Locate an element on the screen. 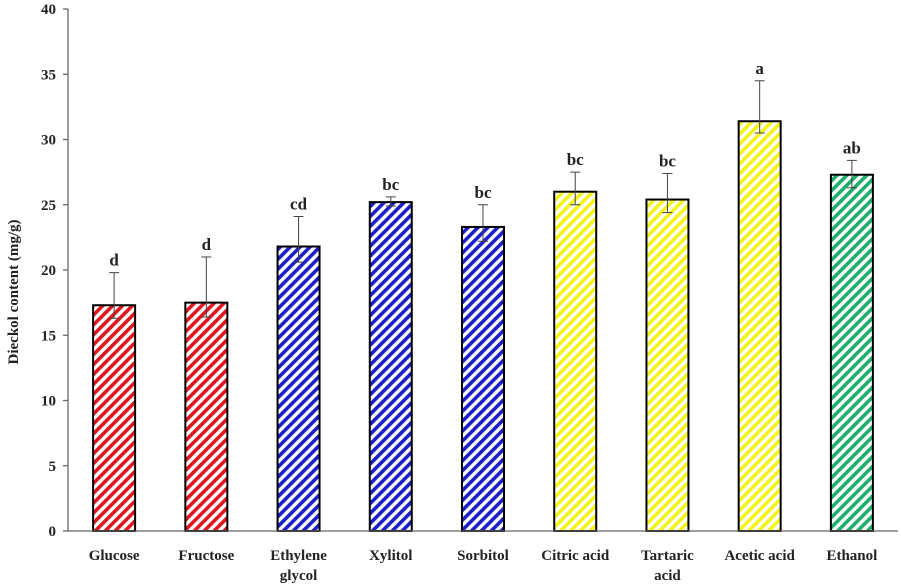 This screenshot has width=901, height=588. significance-letter: a is located at coordinates (759, 68).